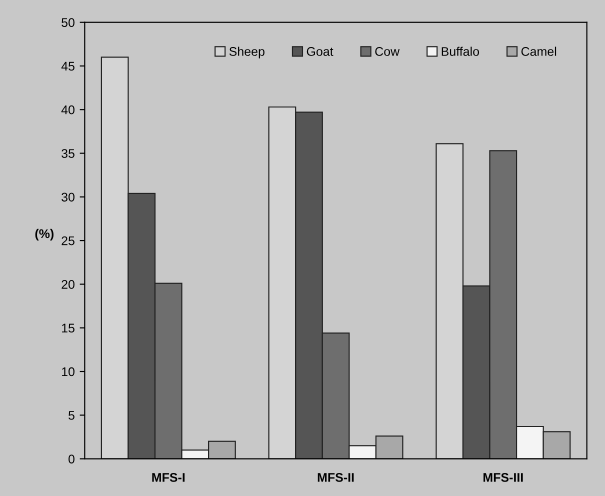  What do you see at coordinates (68, 241) in the screenshot?
I see `y-tick-label: 25` at bounding box center [68, 241].